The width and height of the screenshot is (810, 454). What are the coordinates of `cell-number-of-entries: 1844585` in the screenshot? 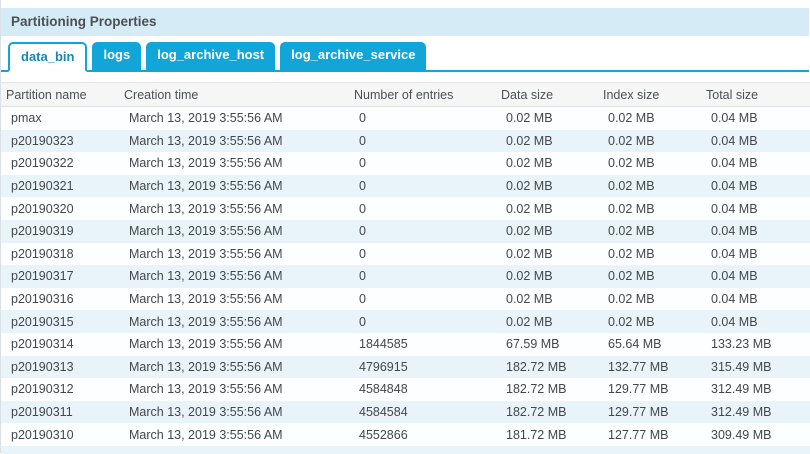 It's located at (383, 344).